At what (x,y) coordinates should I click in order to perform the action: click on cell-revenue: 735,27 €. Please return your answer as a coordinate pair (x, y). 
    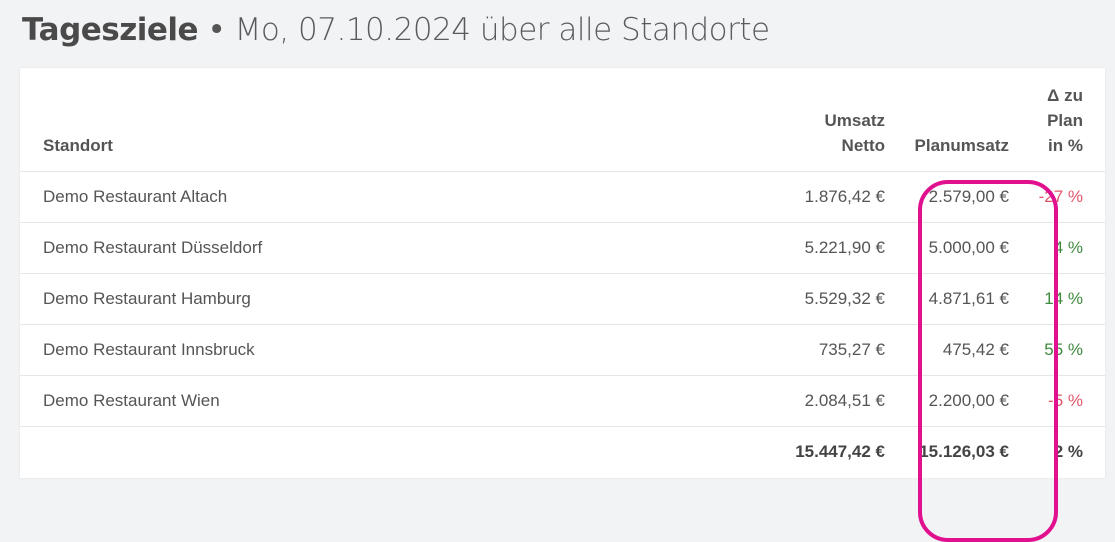
    Looking at the image, I should click on (827, 350).